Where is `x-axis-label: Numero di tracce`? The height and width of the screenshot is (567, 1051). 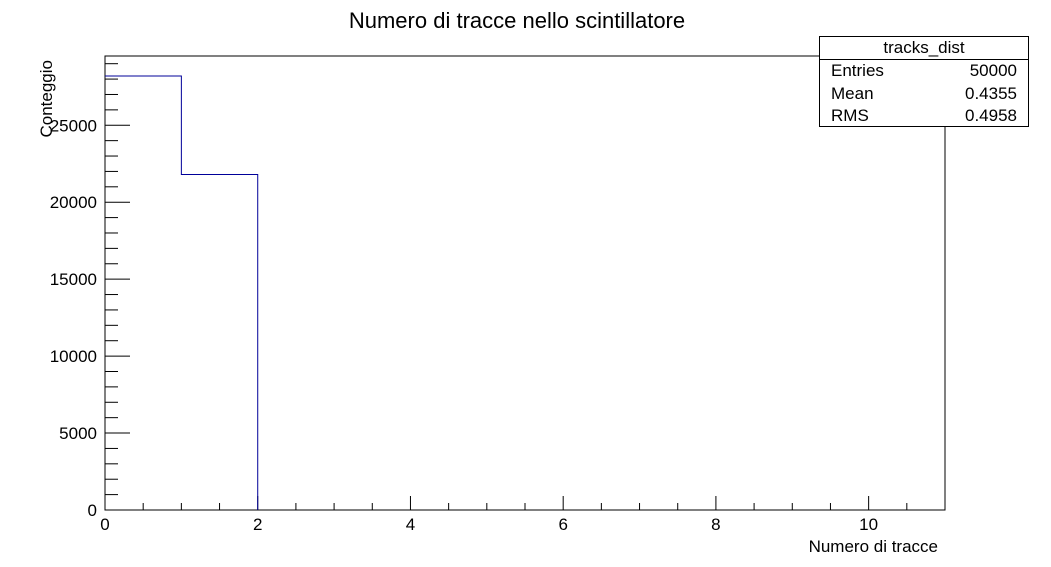 x-axis-label: Numero di tracce is located at coordinates (873, 546).